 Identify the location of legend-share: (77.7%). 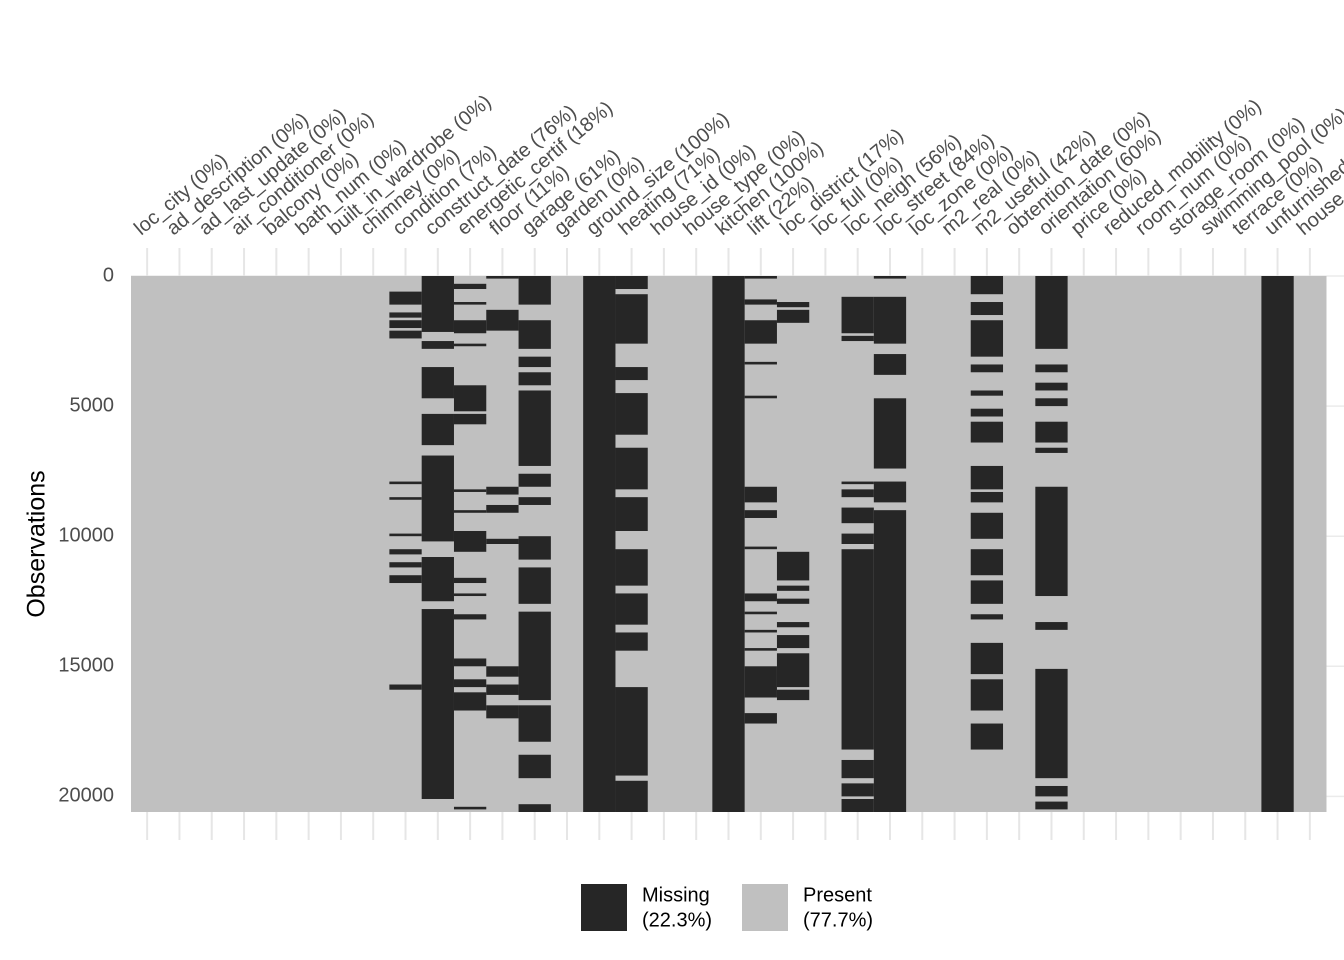
(838, 920).